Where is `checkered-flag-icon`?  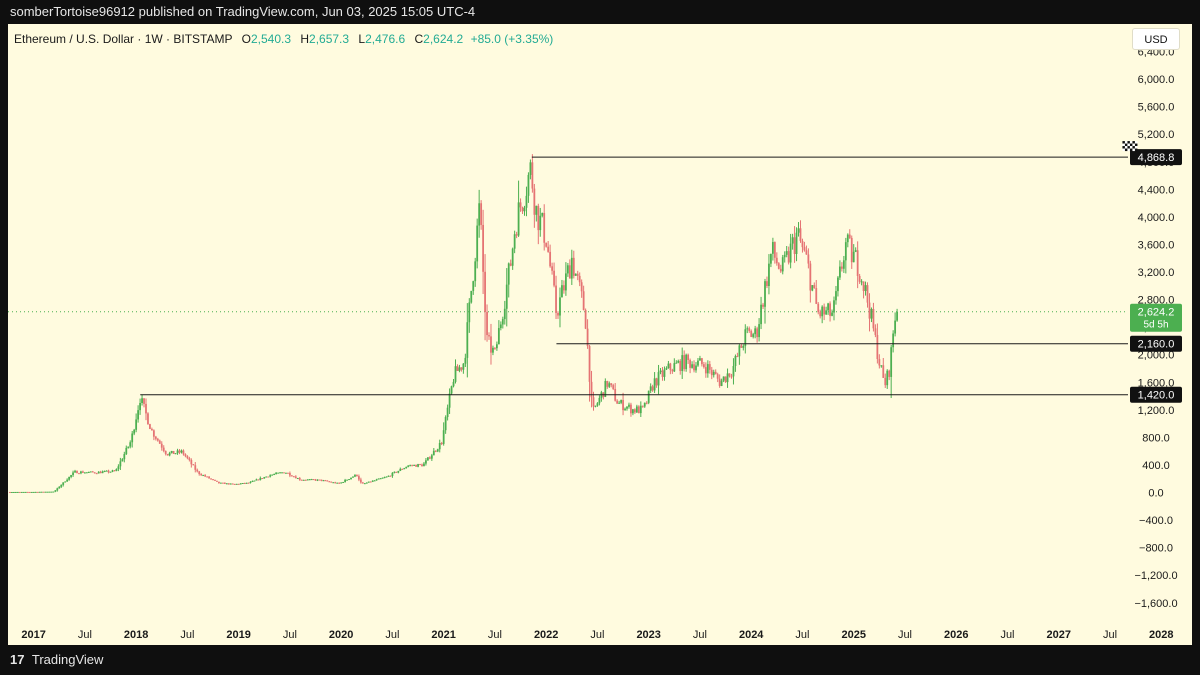
checkered-flag-icon is located at coordinates (1130, 146).